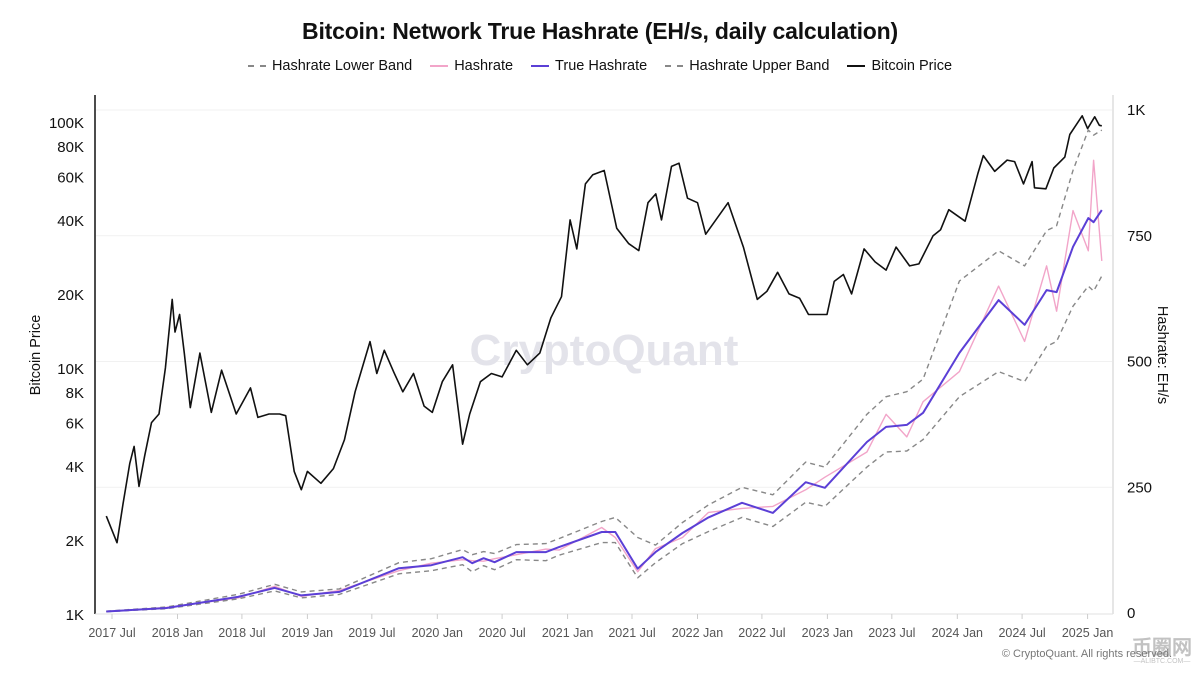 The image size is (1200, 675). I want to click on x-tick-label: 2022 Jan, so click(697, 633).